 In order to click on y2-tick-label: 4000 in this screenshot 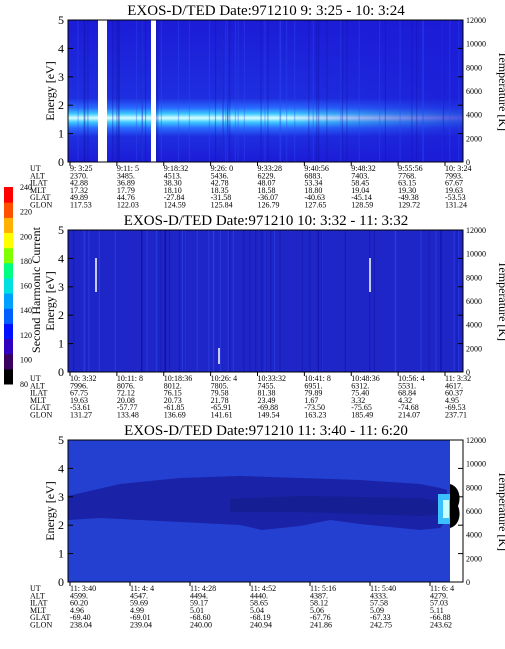, I will do `click(474, 115)`.